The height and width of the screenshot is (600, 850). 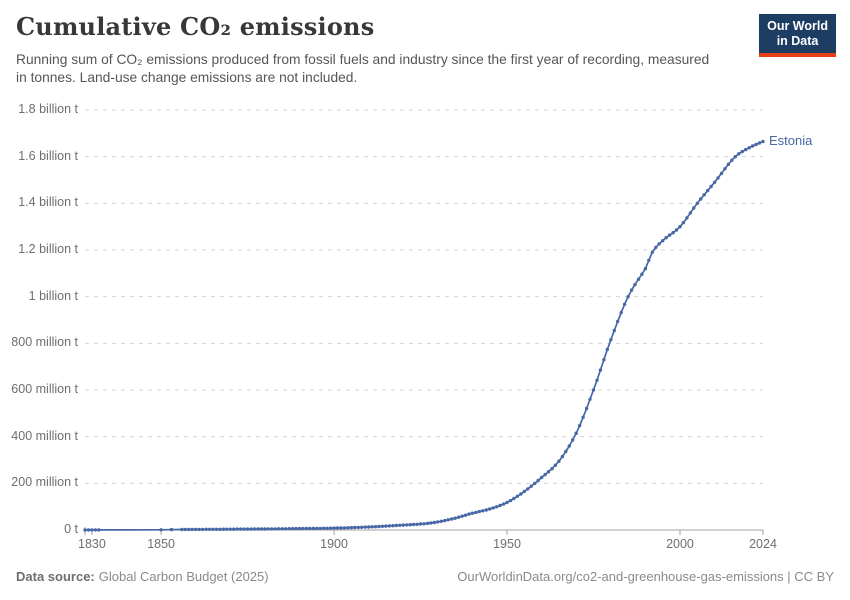 I want to click on y-tick-label: 800 million t, so click(x=44, y=342).